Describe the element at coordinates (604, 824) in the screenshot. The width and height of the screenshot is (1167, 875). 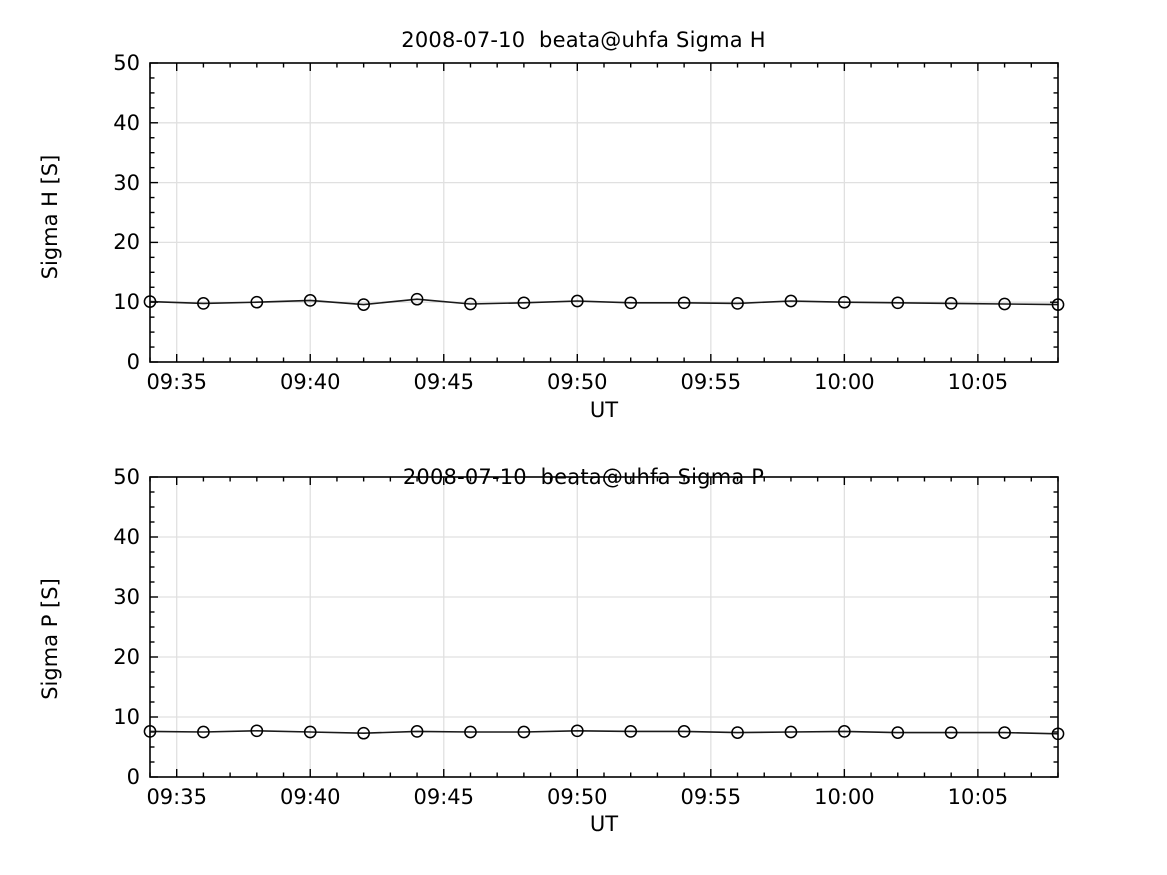
I see `x-axis-label-sigma-p: UT` at that location.